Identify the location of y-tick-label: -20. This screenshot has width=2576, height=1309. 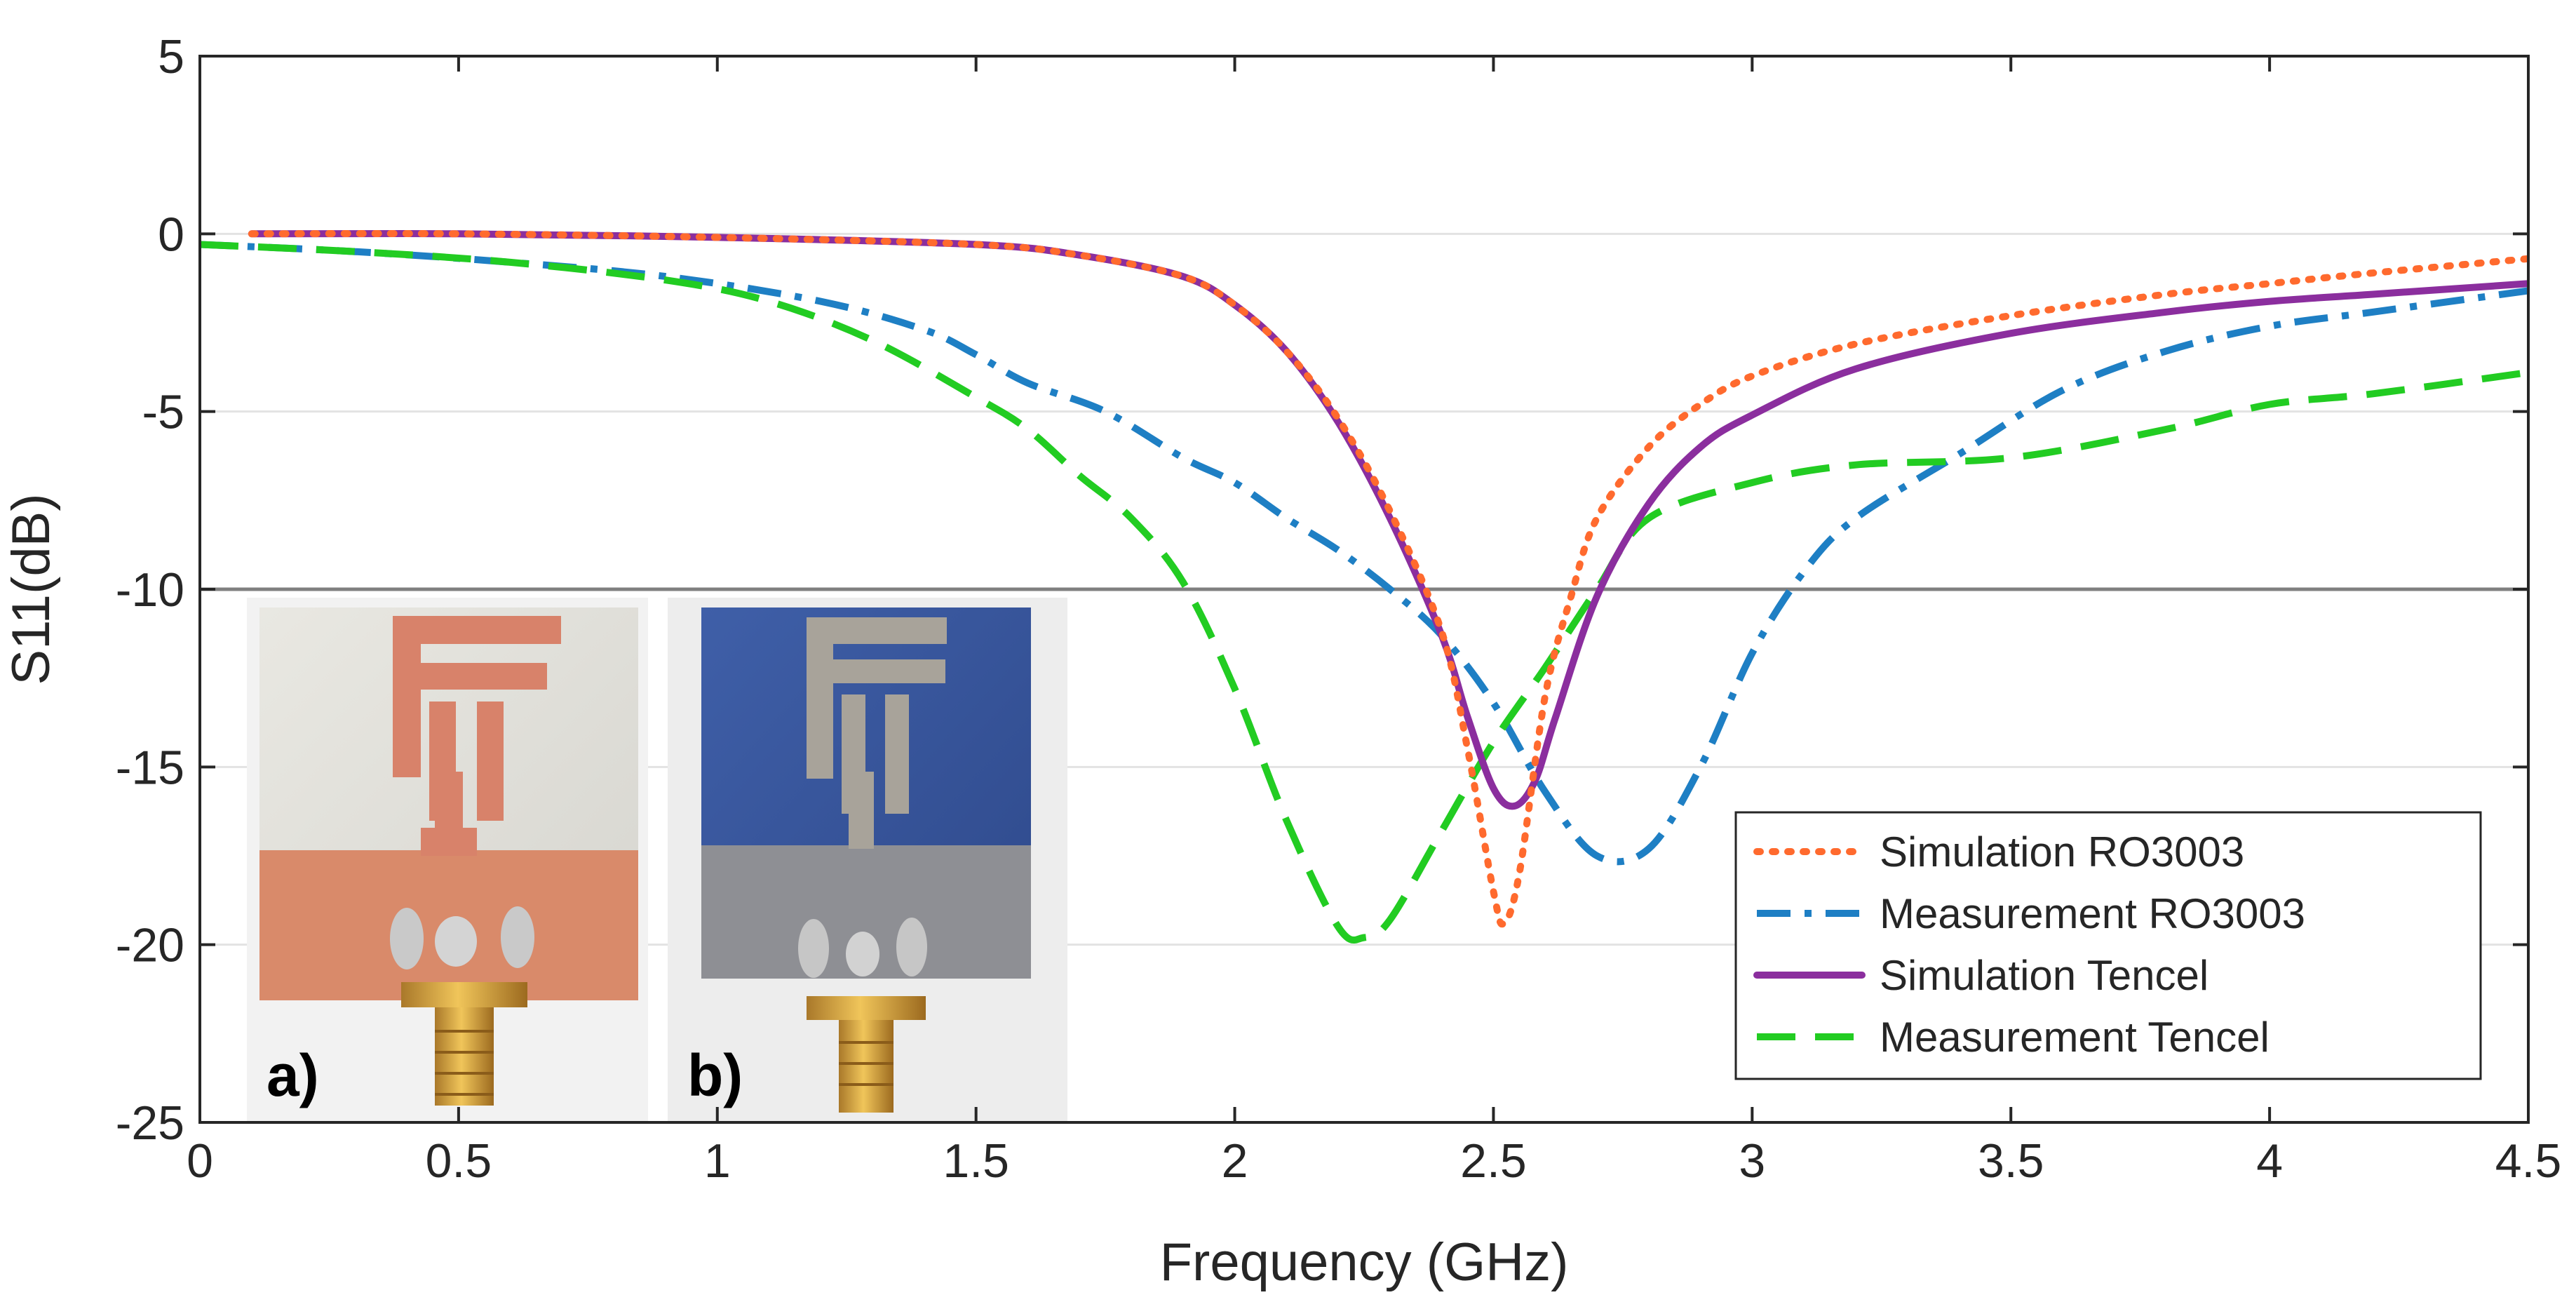
(150, 946).